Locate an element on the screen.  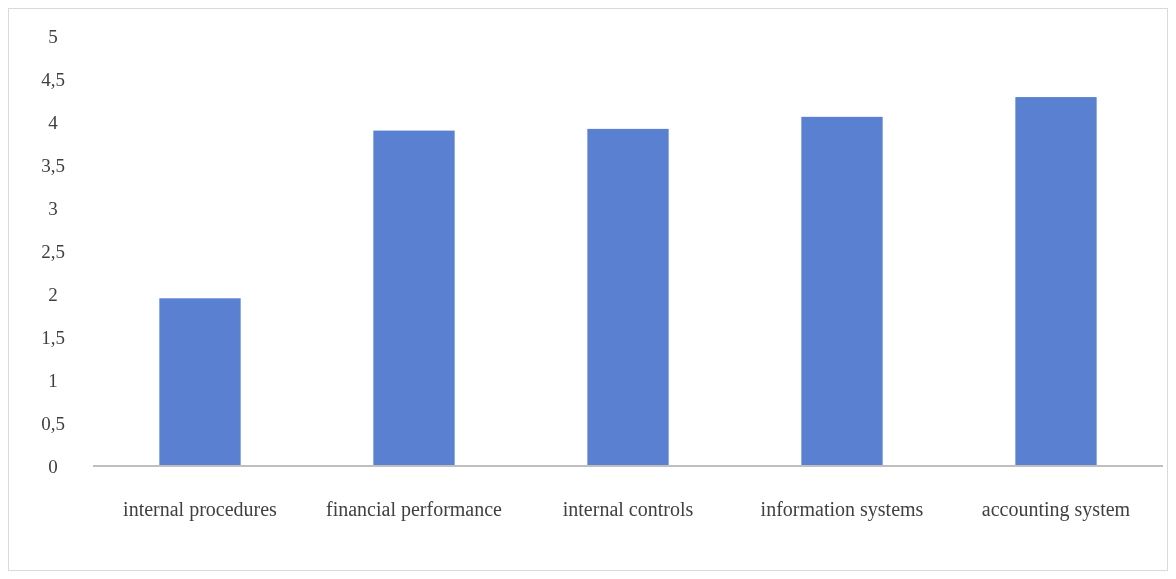
x-tick-label: internal procedures is located at coordinates (200, 509).